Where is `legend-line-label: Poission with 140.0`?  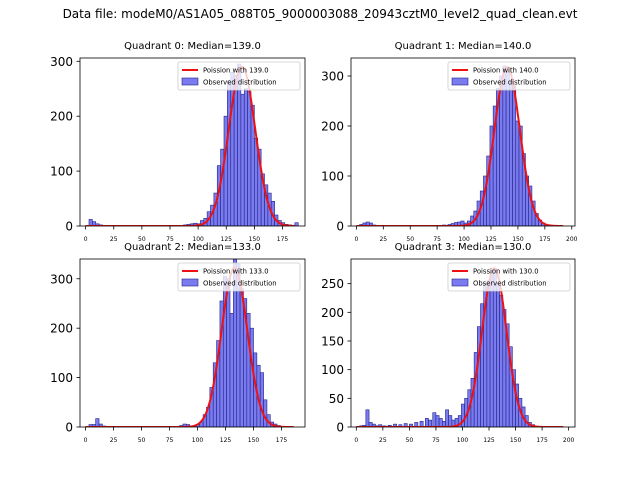 legend-line-label: Poission with 140.0 is located at coordinates (506, 71).